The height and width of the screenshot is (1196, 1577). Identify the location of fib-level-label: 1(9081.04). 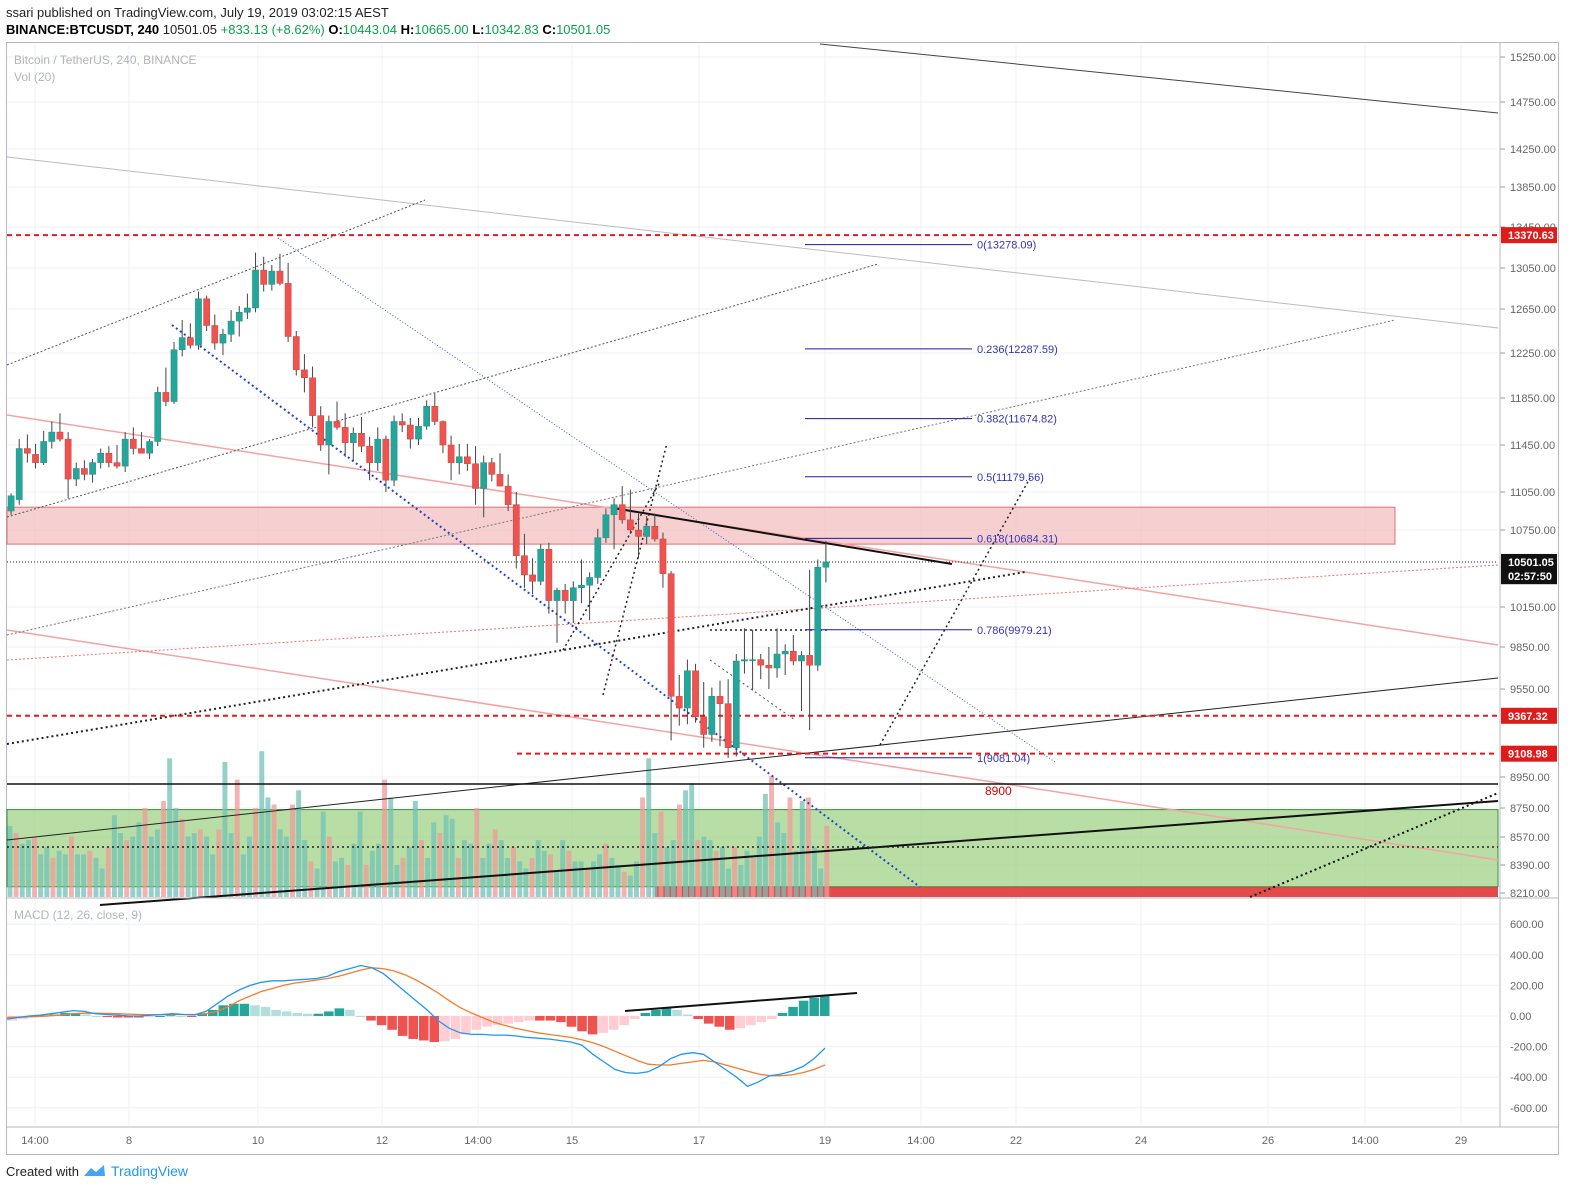
(1003, 759).